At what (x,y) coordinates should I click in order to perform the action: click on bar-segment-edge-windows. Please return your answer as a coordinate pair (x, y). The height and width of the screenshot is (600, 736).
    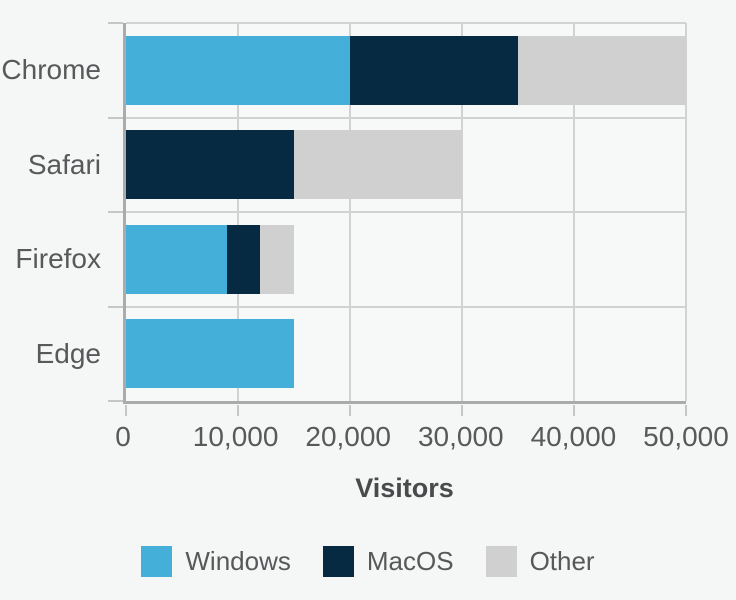
    Looking at the image, I should click on (210, 354).